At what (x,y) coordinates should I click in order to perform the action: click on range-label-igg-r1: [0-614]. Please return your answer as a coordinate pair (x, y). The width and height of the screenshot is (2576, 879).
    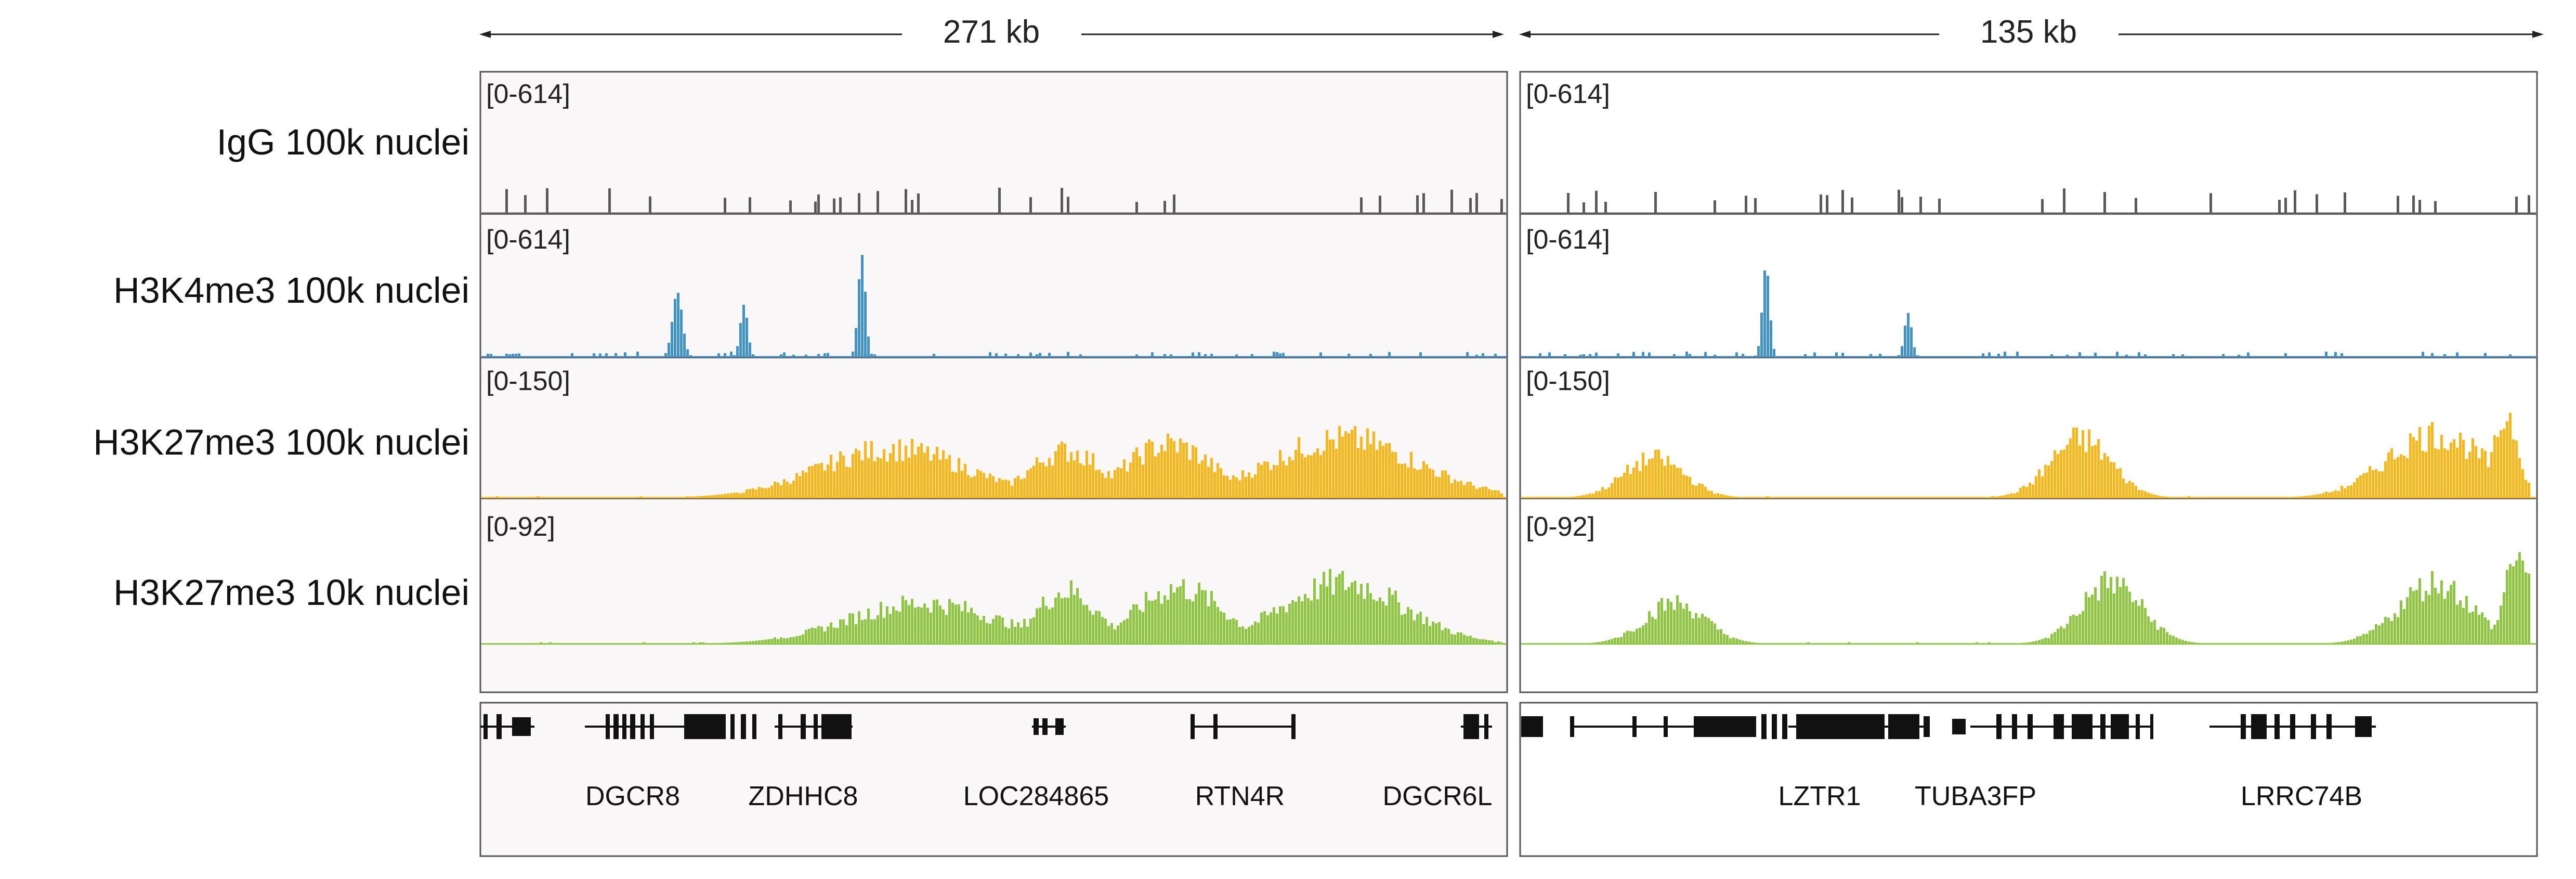
    Looking at the image, I should click on (528, 94).